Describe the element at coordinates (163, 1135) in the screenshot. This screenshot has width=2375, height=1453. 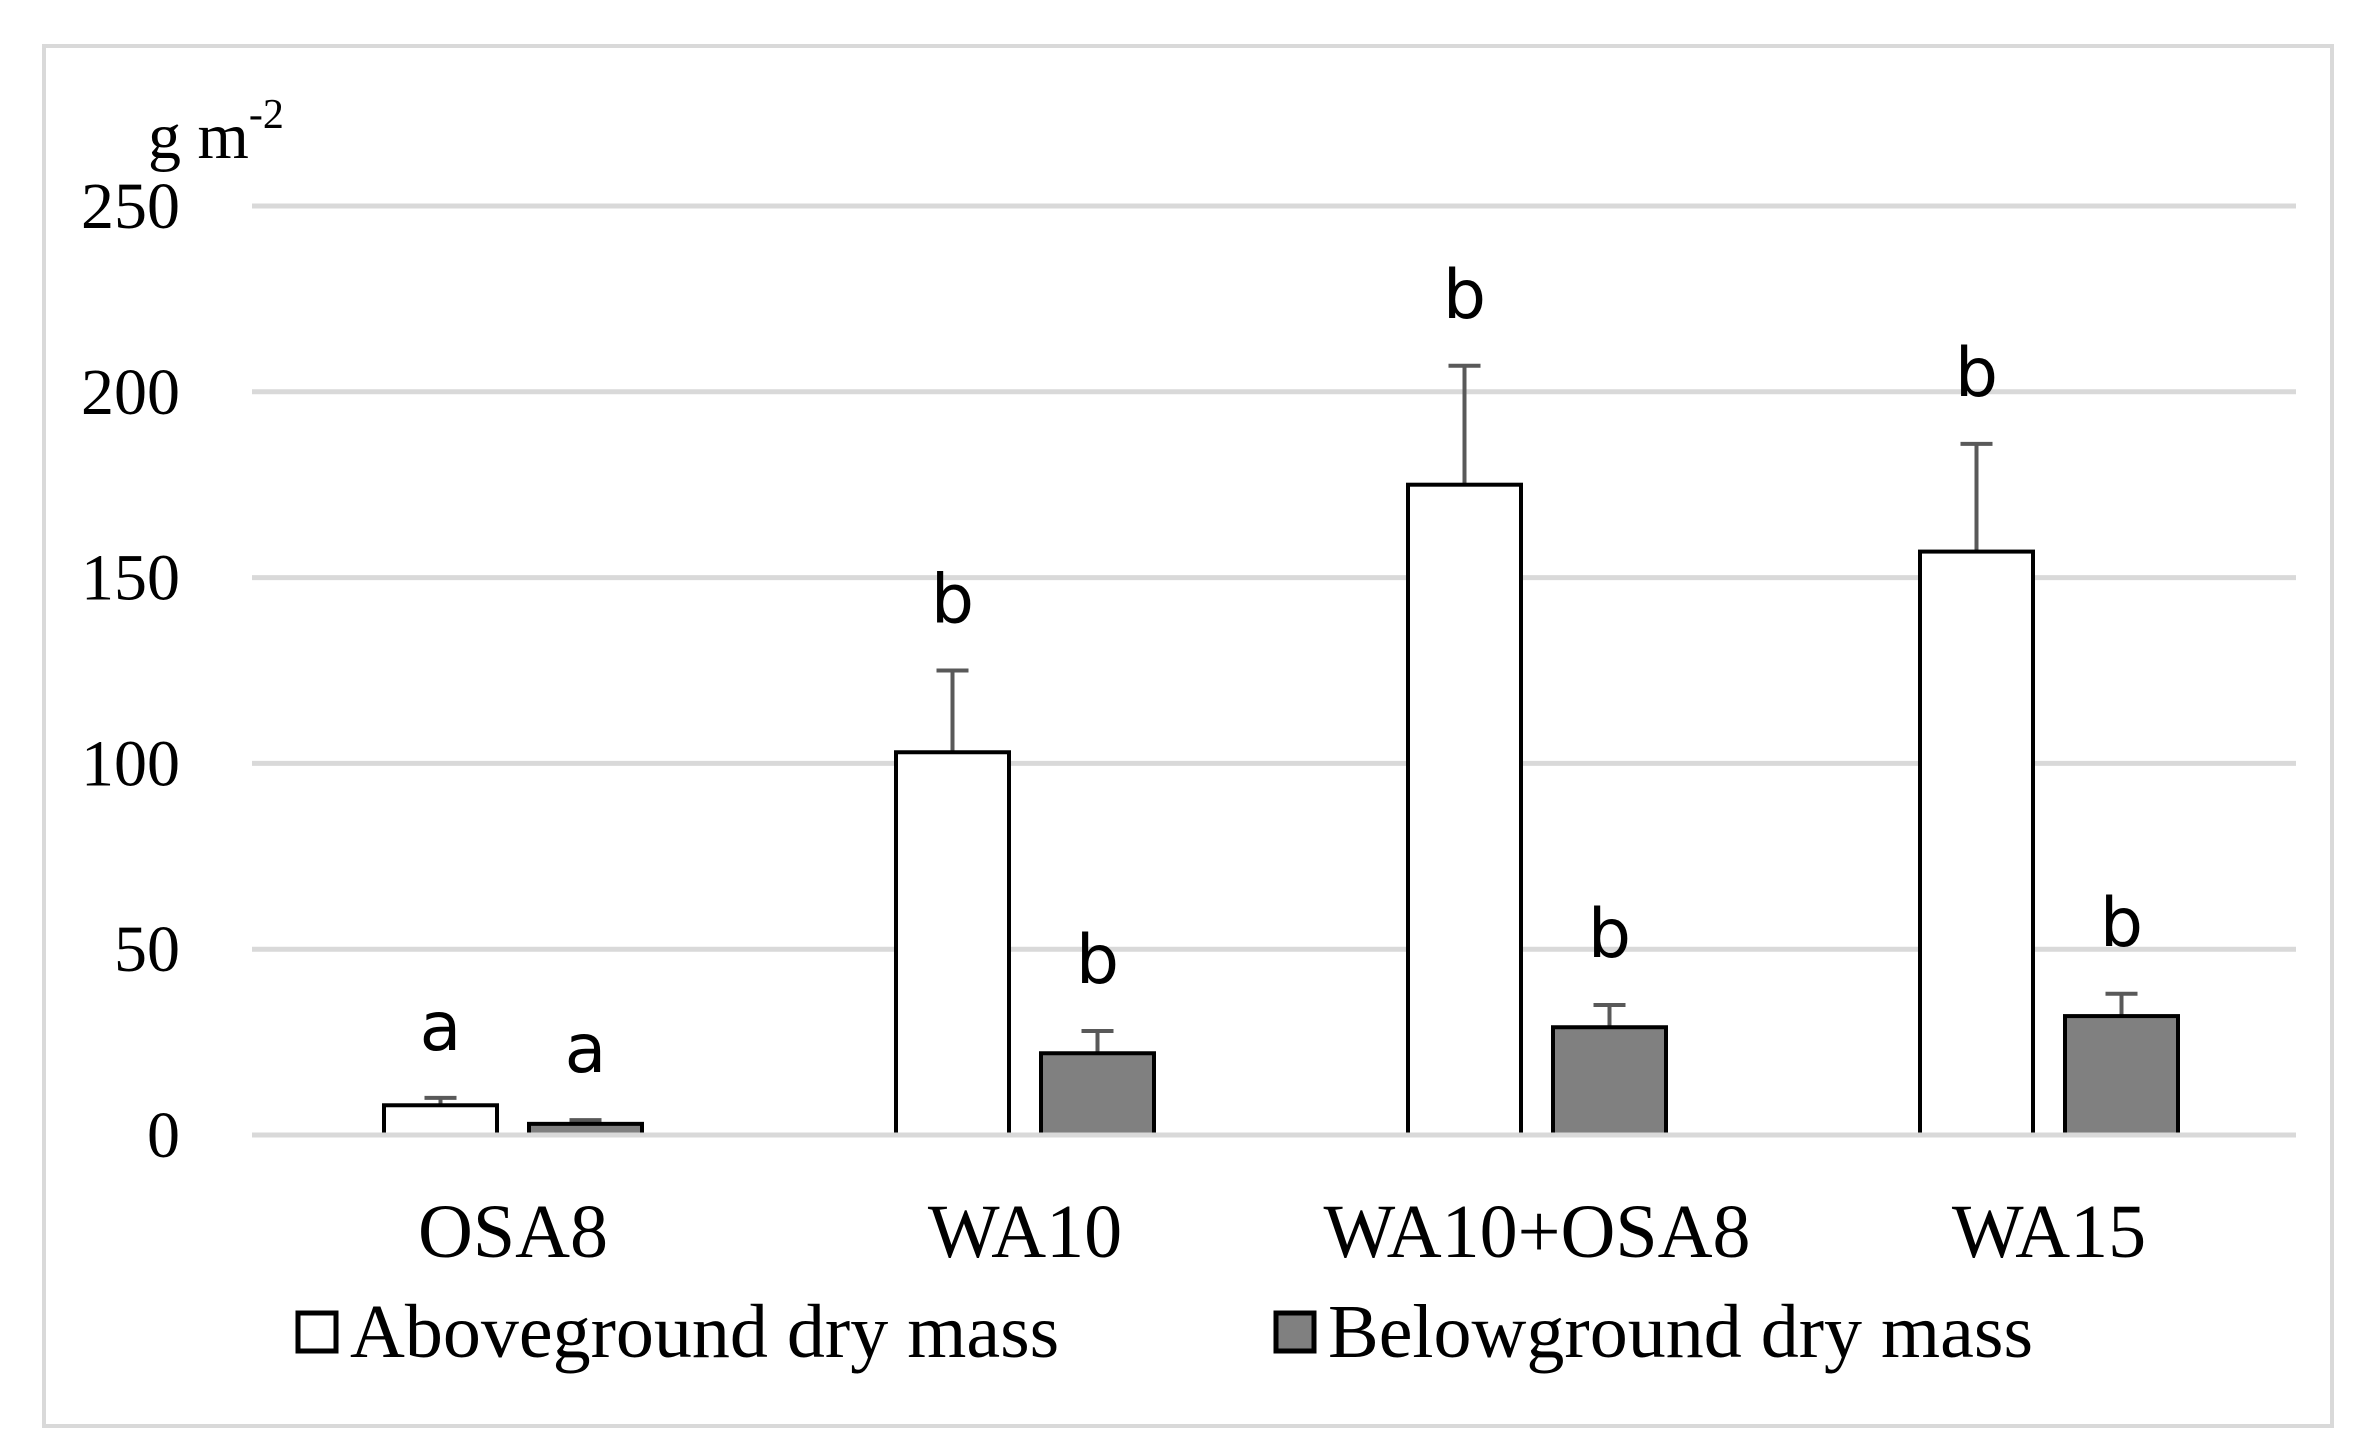
I see `y-tick-label: 0` at that location.